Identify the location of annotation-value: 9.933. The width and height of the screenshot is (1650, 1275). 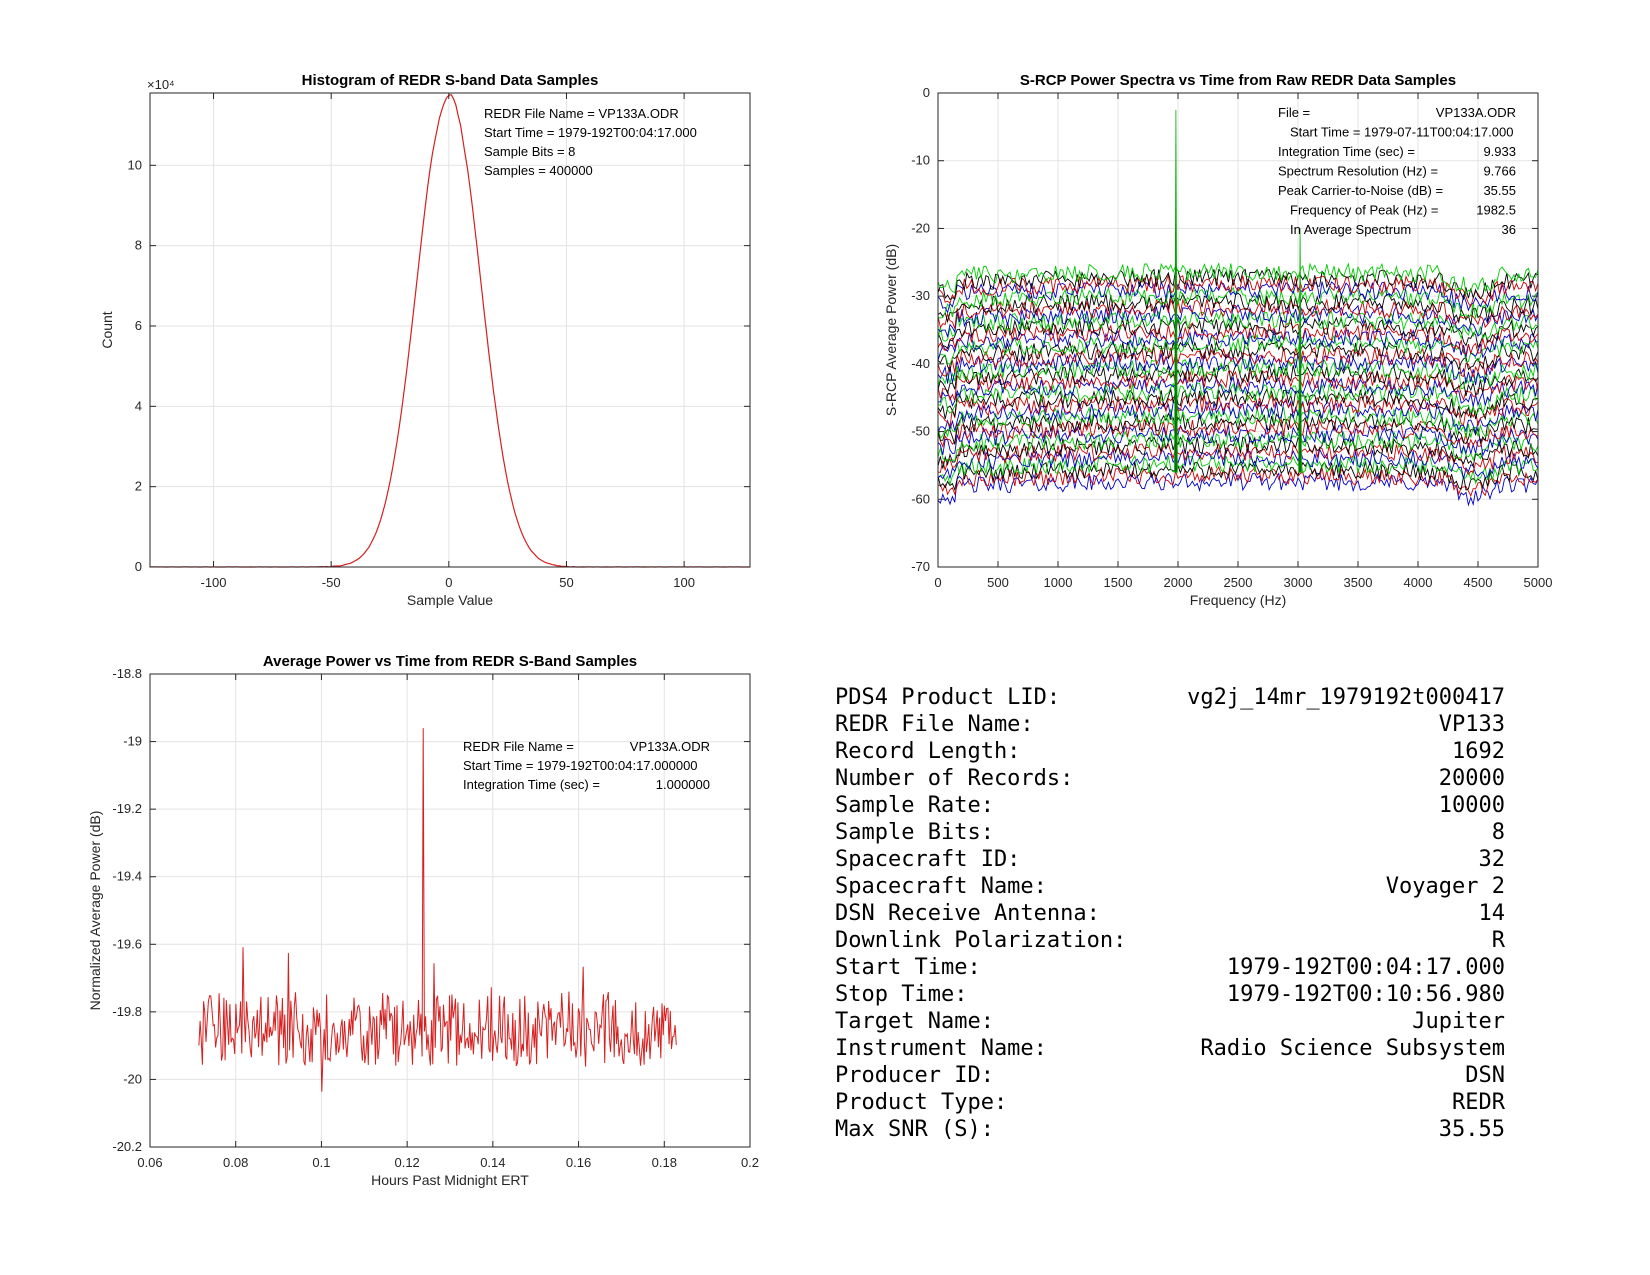
(1499, 151).